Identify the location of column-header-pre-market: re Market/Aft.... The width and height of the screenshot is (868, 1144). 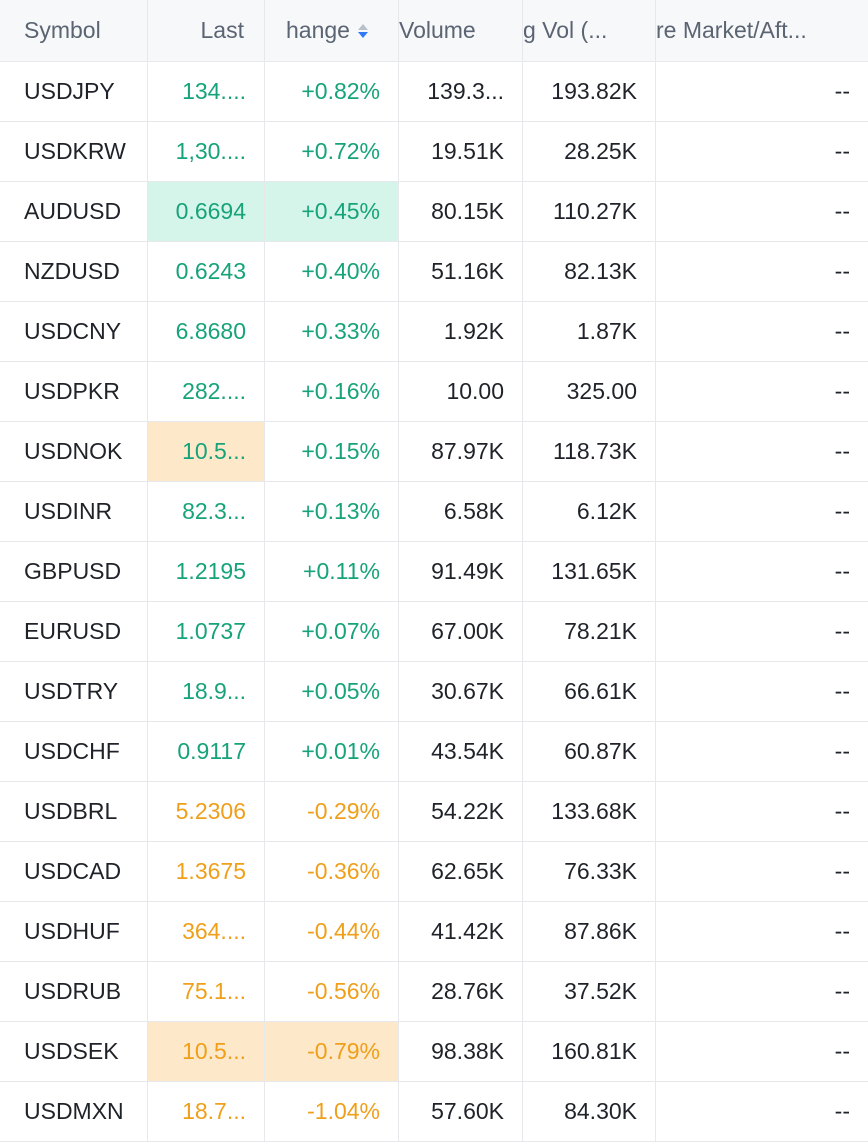
(762, 30).